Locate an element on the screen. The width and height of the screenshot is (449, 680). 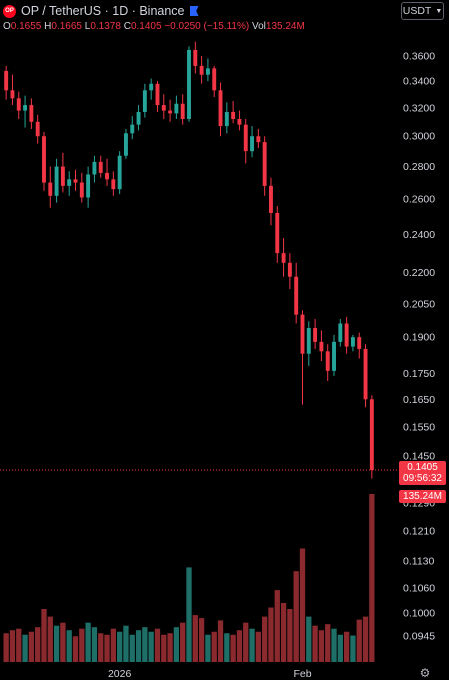
volume-label: Vol is located at coordinates (258, 26).